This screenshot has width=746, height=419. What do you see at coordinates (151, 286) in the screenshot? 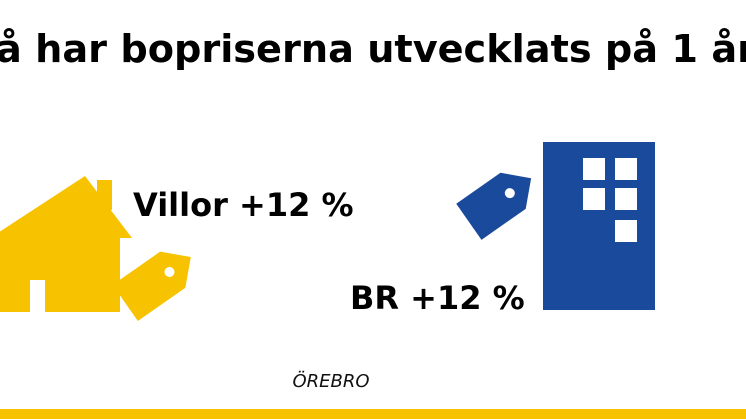
I see `price-tag-yellow` at bounding box center [151, 286].